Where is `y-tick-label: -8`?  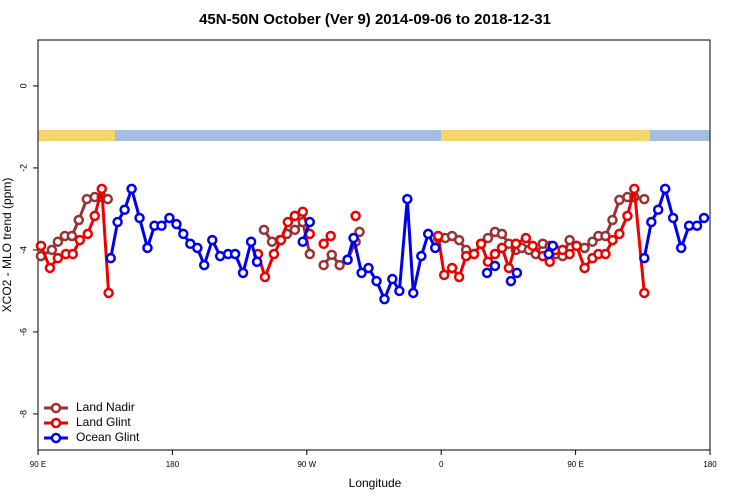 y-tick-label: -8 is located at coordinates (23, 414).